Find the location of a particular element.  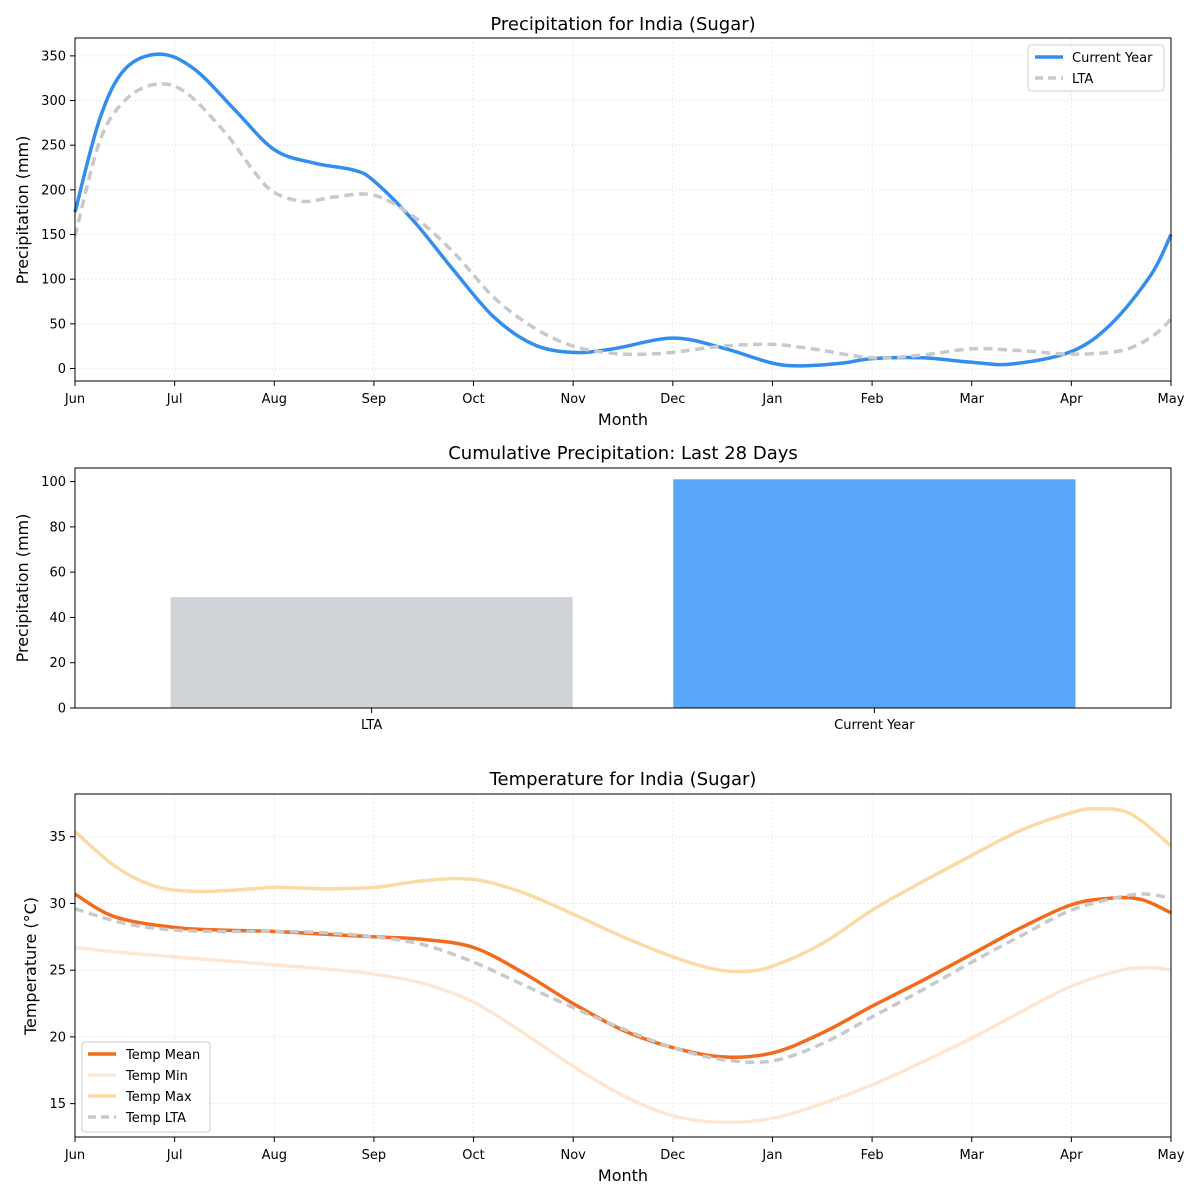

series-line-temp-lta is located at coordinates (623, 978).